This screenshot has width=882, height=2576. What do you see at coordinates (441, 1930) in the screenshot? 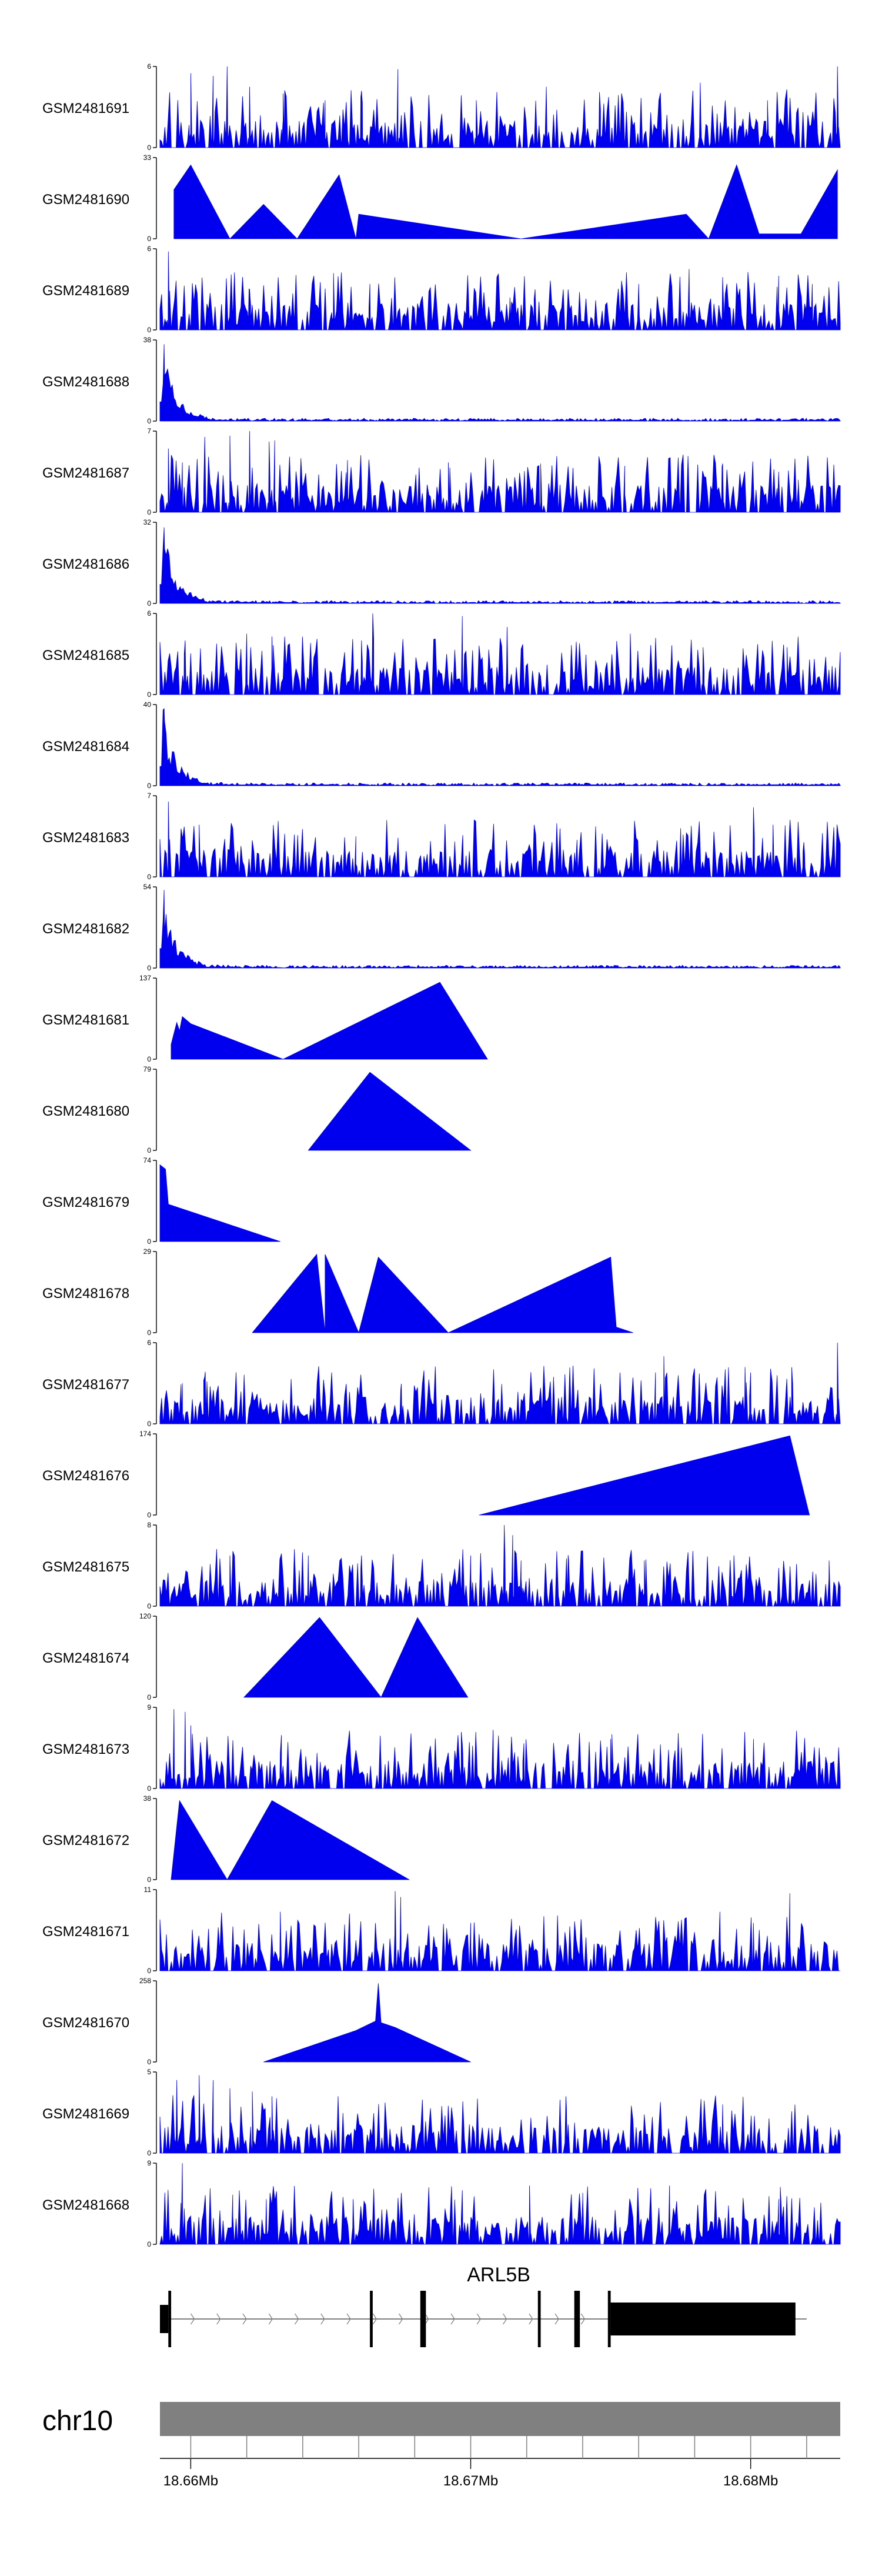
I see `track-gsm2481671: GSM2481671 11 0` at bounding box center [441, 1930].